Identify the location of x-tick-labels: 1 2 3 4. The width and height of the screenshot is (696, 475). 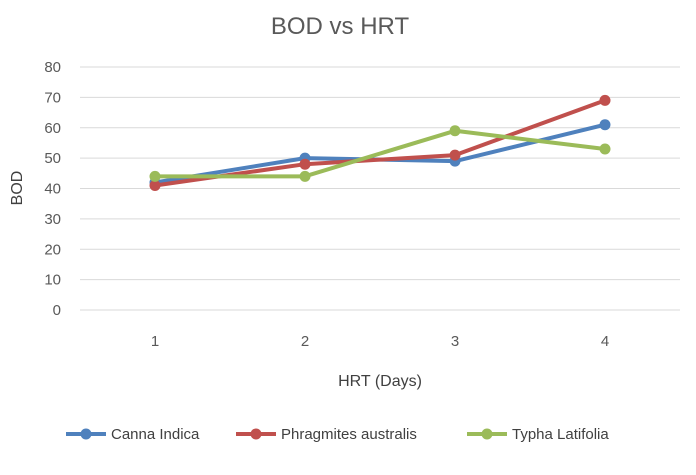
(380, 341).